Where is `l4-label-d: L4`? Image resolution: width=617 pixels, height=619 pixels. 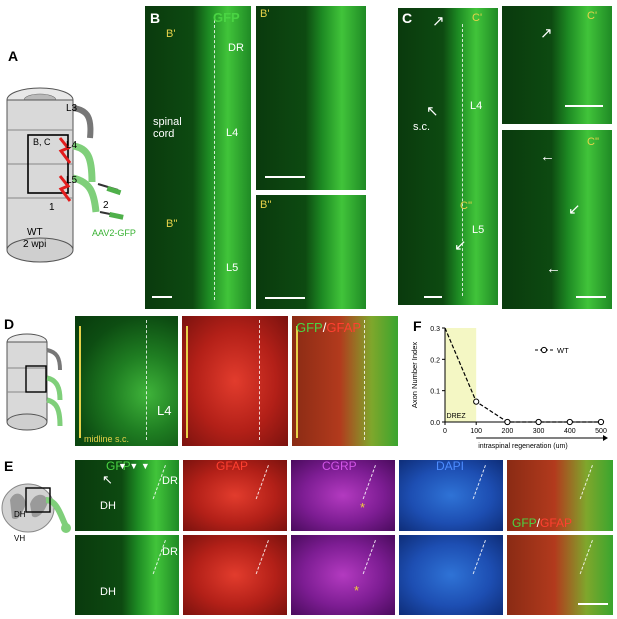
l4-label-d: L4 is located at coordinates (164, 410).